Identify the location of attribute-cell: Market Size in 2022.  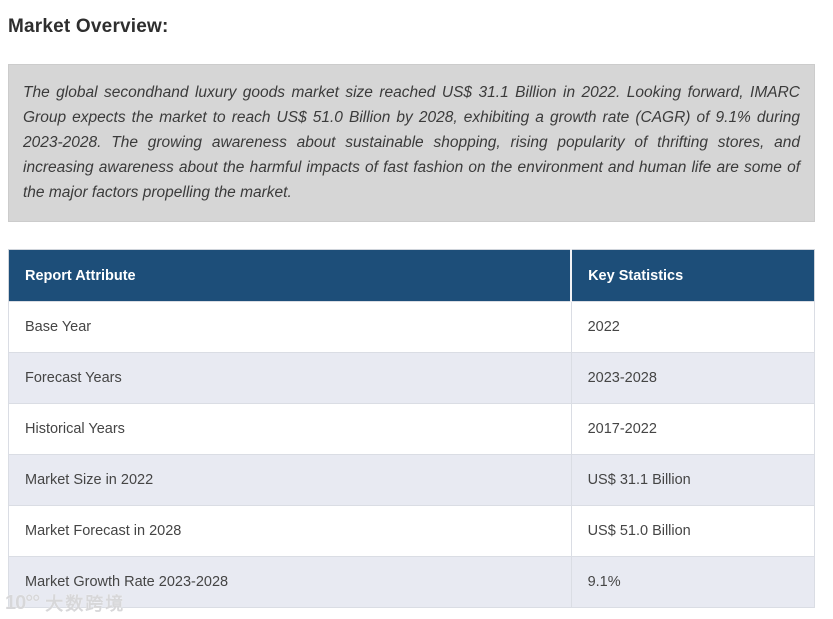
(290, 480).